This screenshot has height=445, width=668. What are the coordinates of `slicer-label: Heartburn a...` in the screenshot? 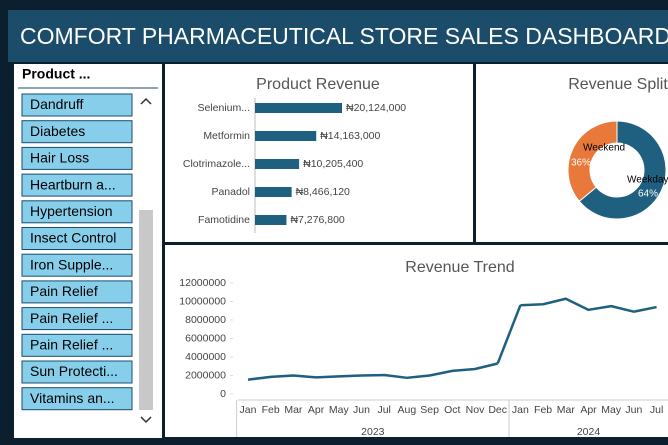 It's located at (73, 184).